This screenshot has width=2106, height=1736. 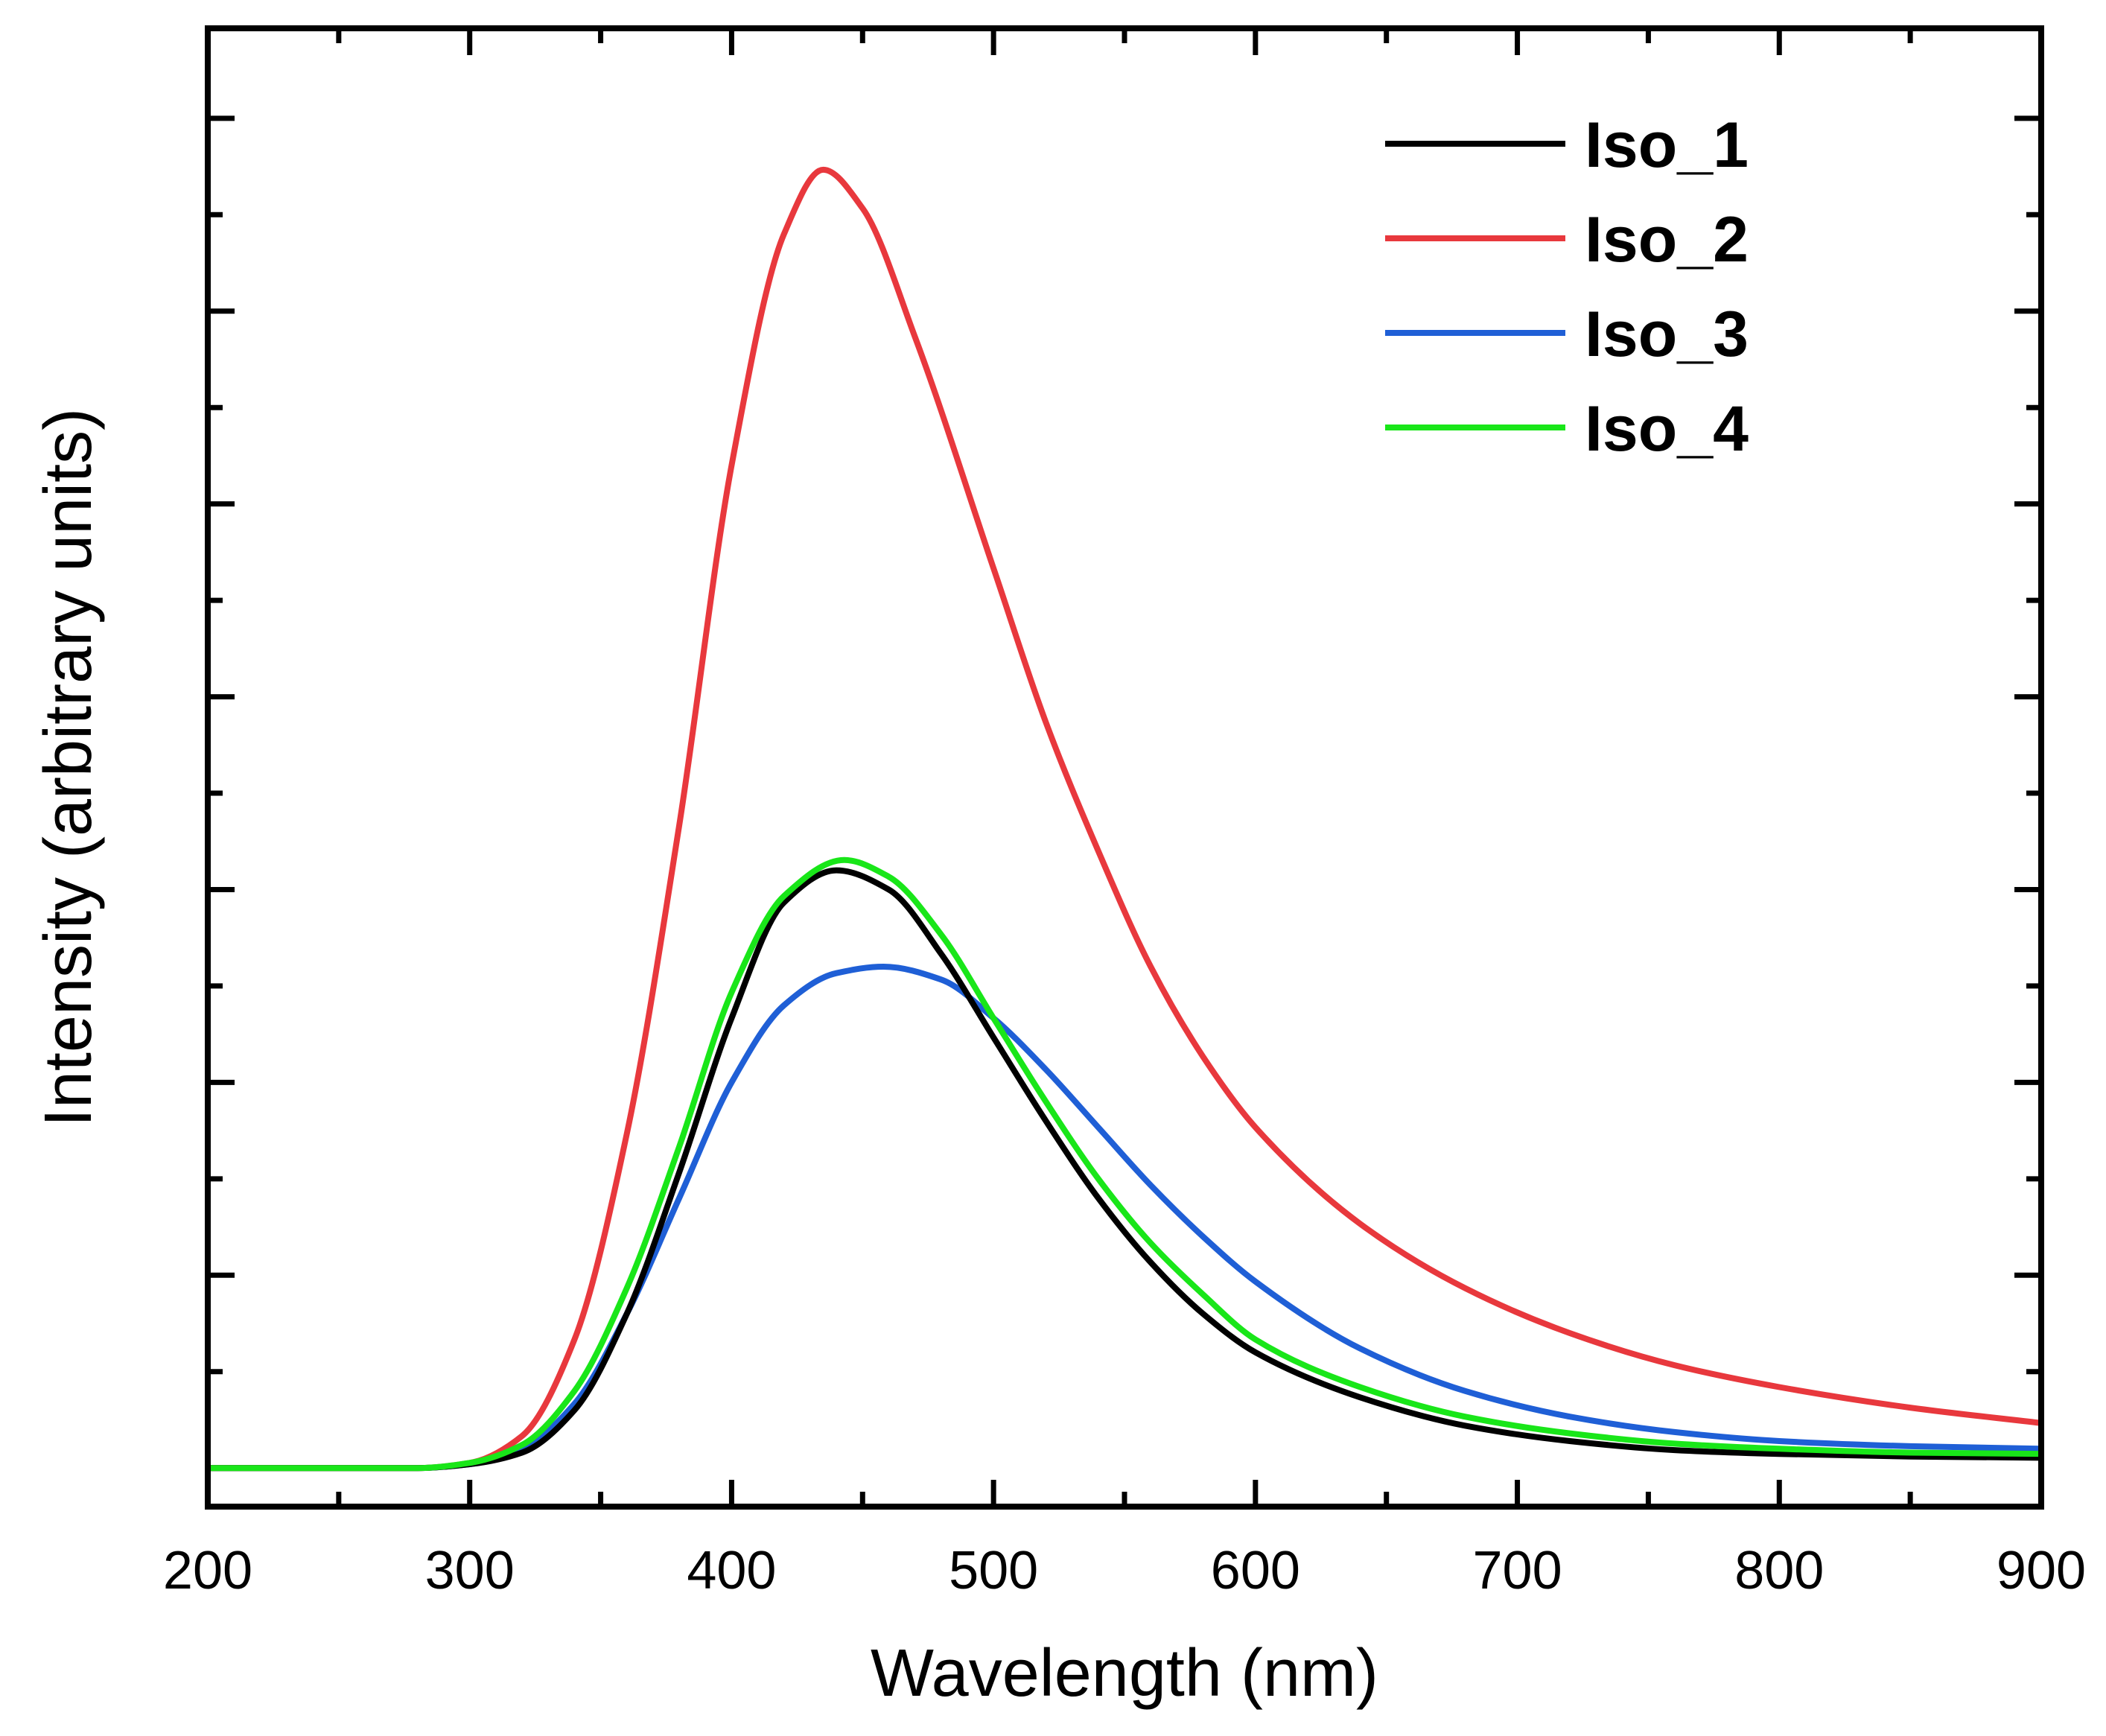 What do you see at coordinates (1667, 429) in the screenshot?
I see `legend-label-iso-4: Iso_4` at bounding box center [1667, 429].